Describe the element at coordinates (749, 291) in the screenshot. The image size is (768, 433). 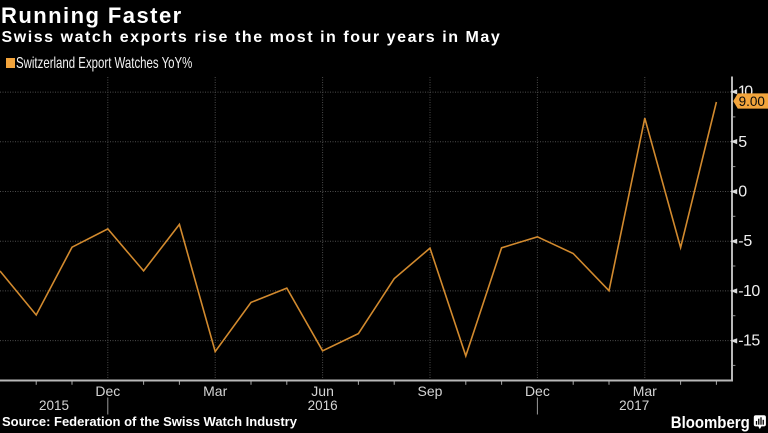
I see `svg-text: -10` at that location.